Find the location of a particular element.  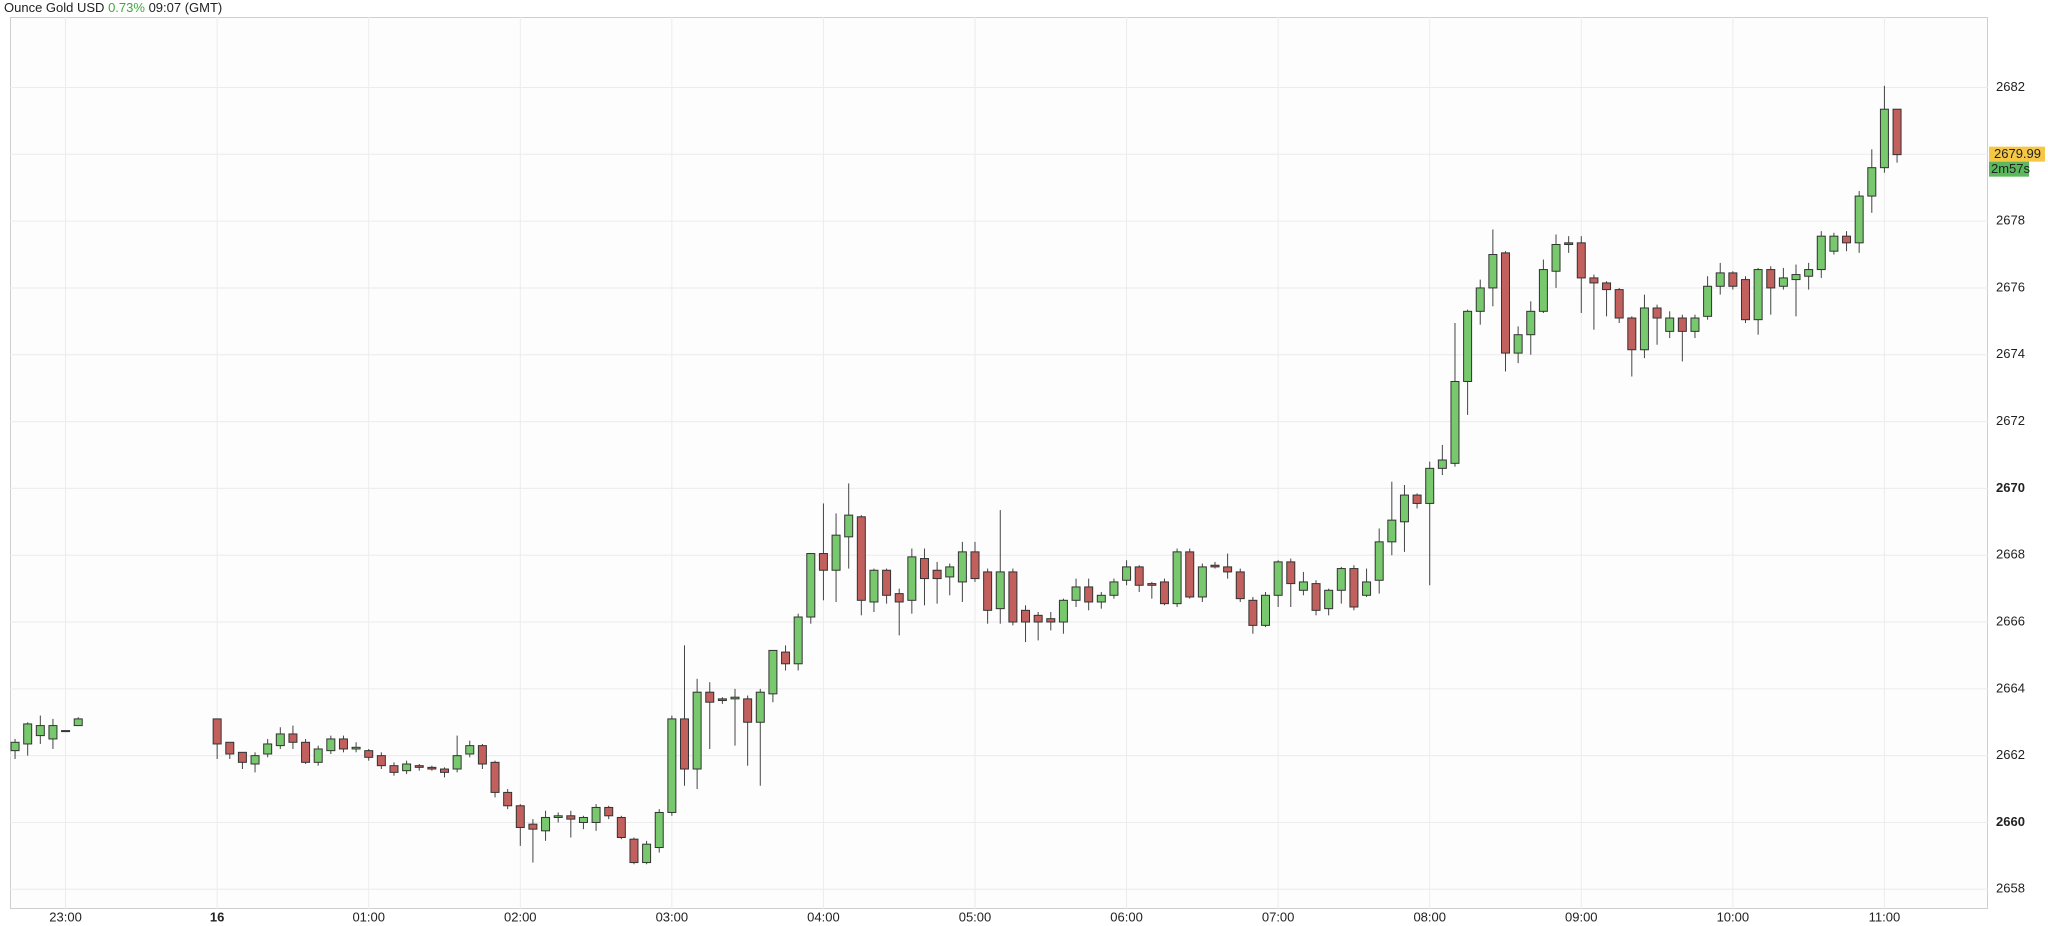

y-tick-label: 2676 is located at coordinates (2010, 286).